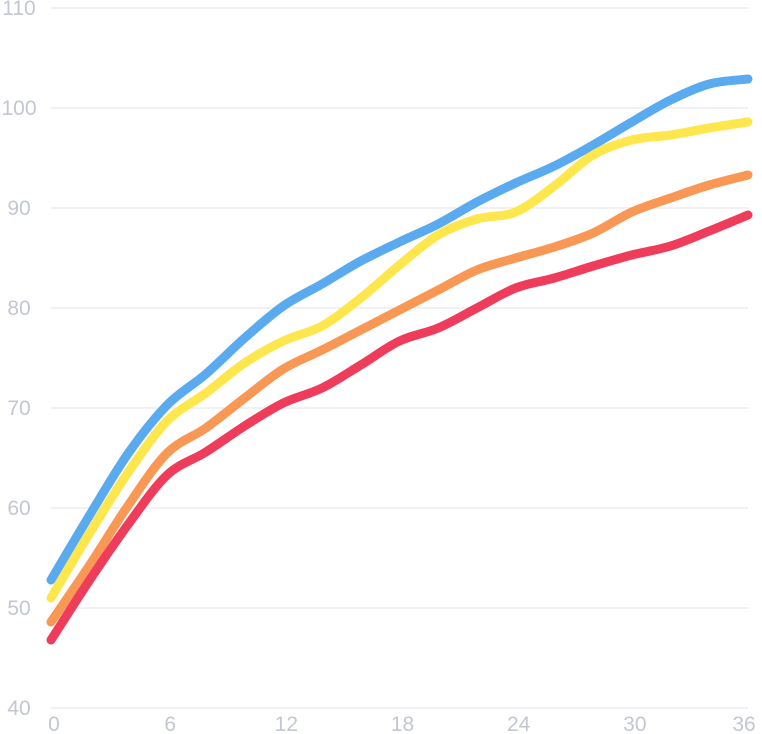 This screenshot has width=762, height=734. Describe the element at coordinates (170, 723) in the screenshot. I see `x-tick-label: 6` at that location.